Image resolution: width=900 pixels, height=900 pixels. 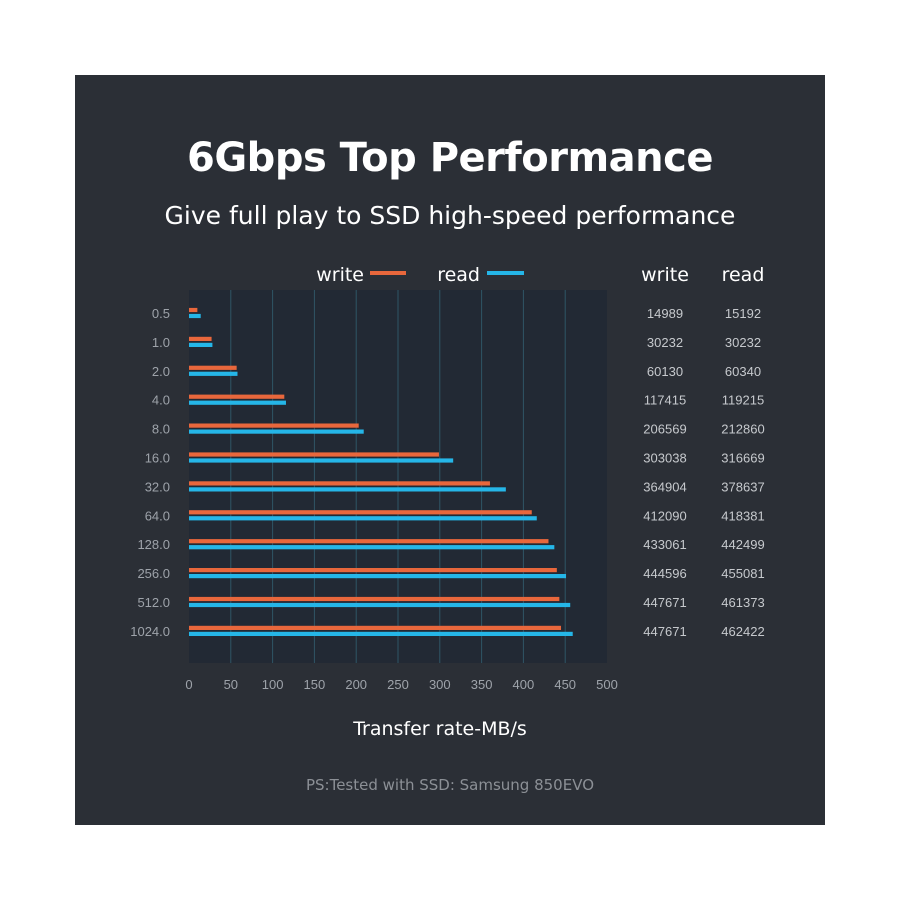 What do you see at coordinates (231, 684) in the screenshot?
I see `x-tick-label: 50` at bounding box center [231, 684].